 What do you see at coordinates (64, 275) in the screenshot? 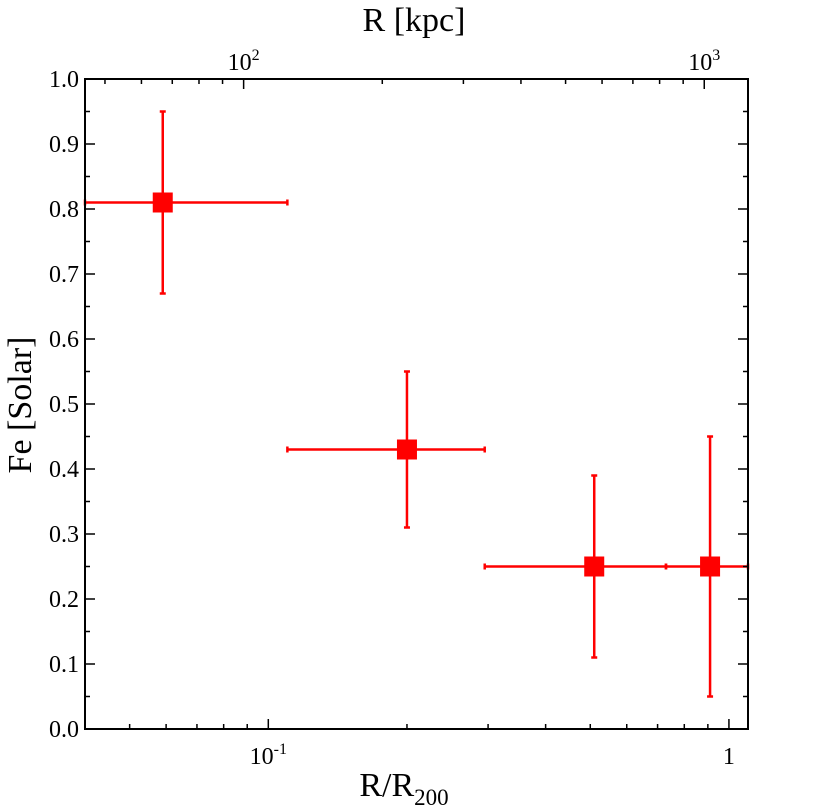
I see `y-tick-label: 0.7` at bounding box center [64, 275].